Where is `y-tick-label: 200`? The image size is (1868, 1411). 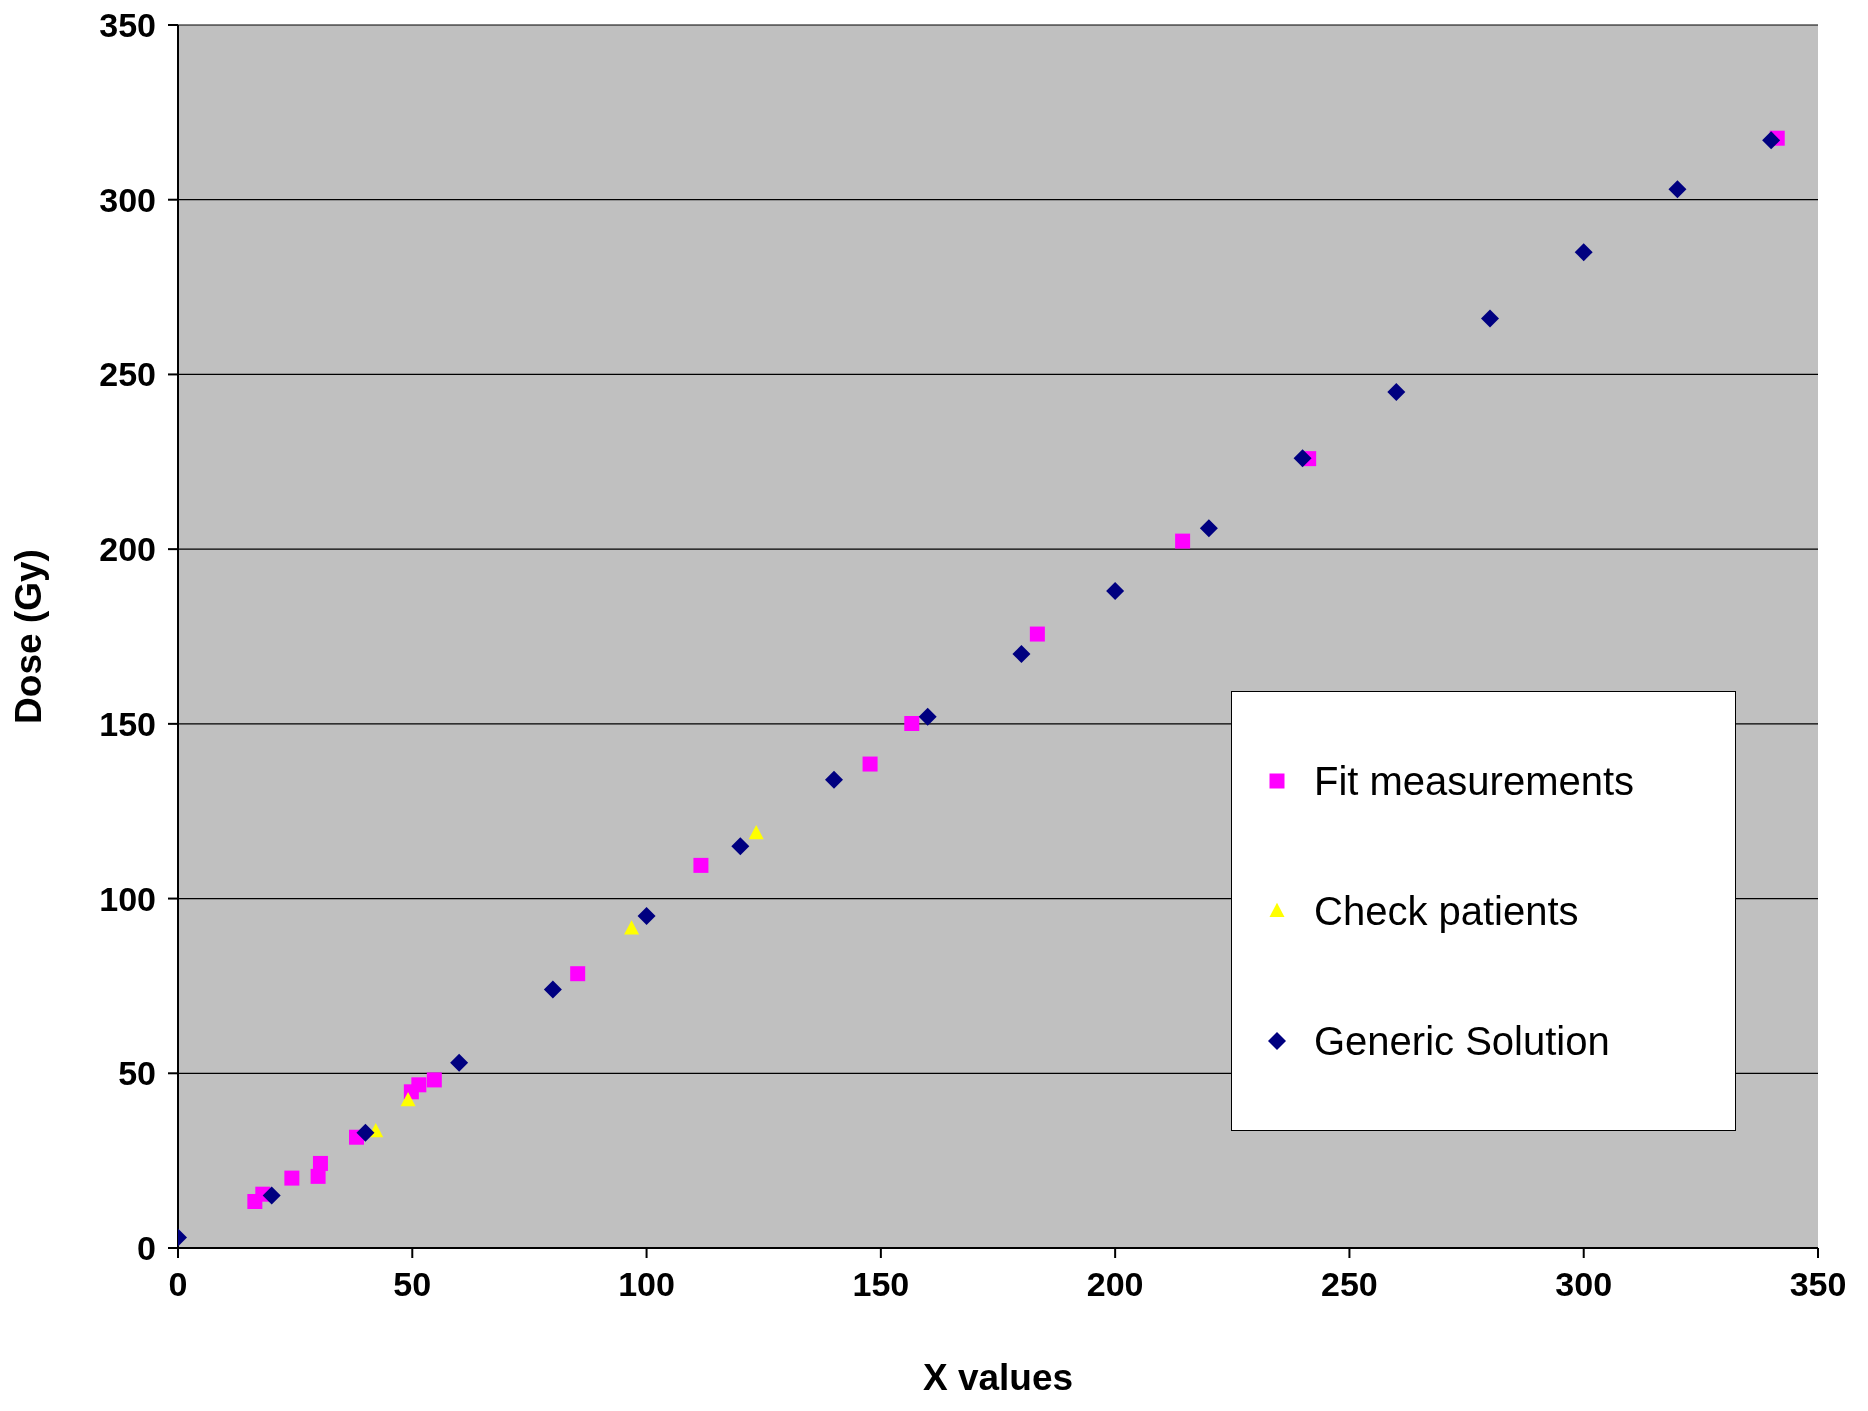
y-tick-label: 200 is located at coordinates (127, 549).